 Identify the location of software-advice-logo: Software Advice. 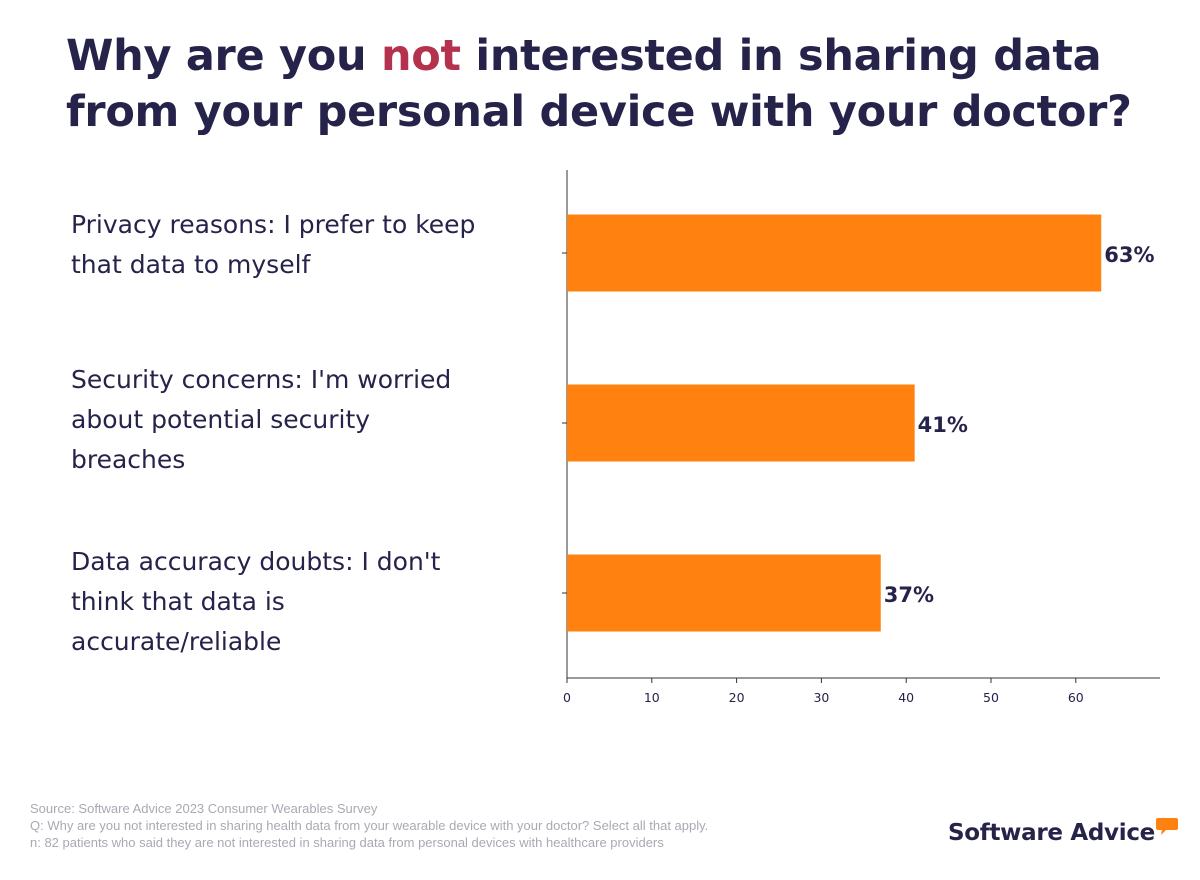
(1063, 833).